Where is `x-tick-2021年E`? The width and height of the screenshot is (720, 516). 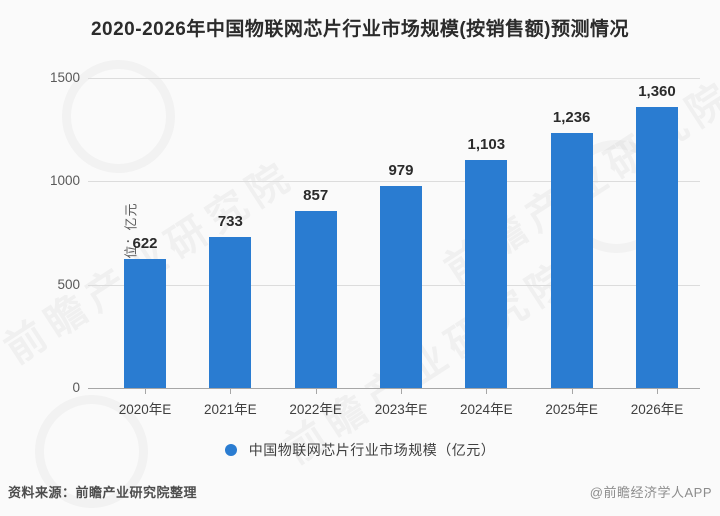 x-tick-2021年E is located at coordinates (231, 391).